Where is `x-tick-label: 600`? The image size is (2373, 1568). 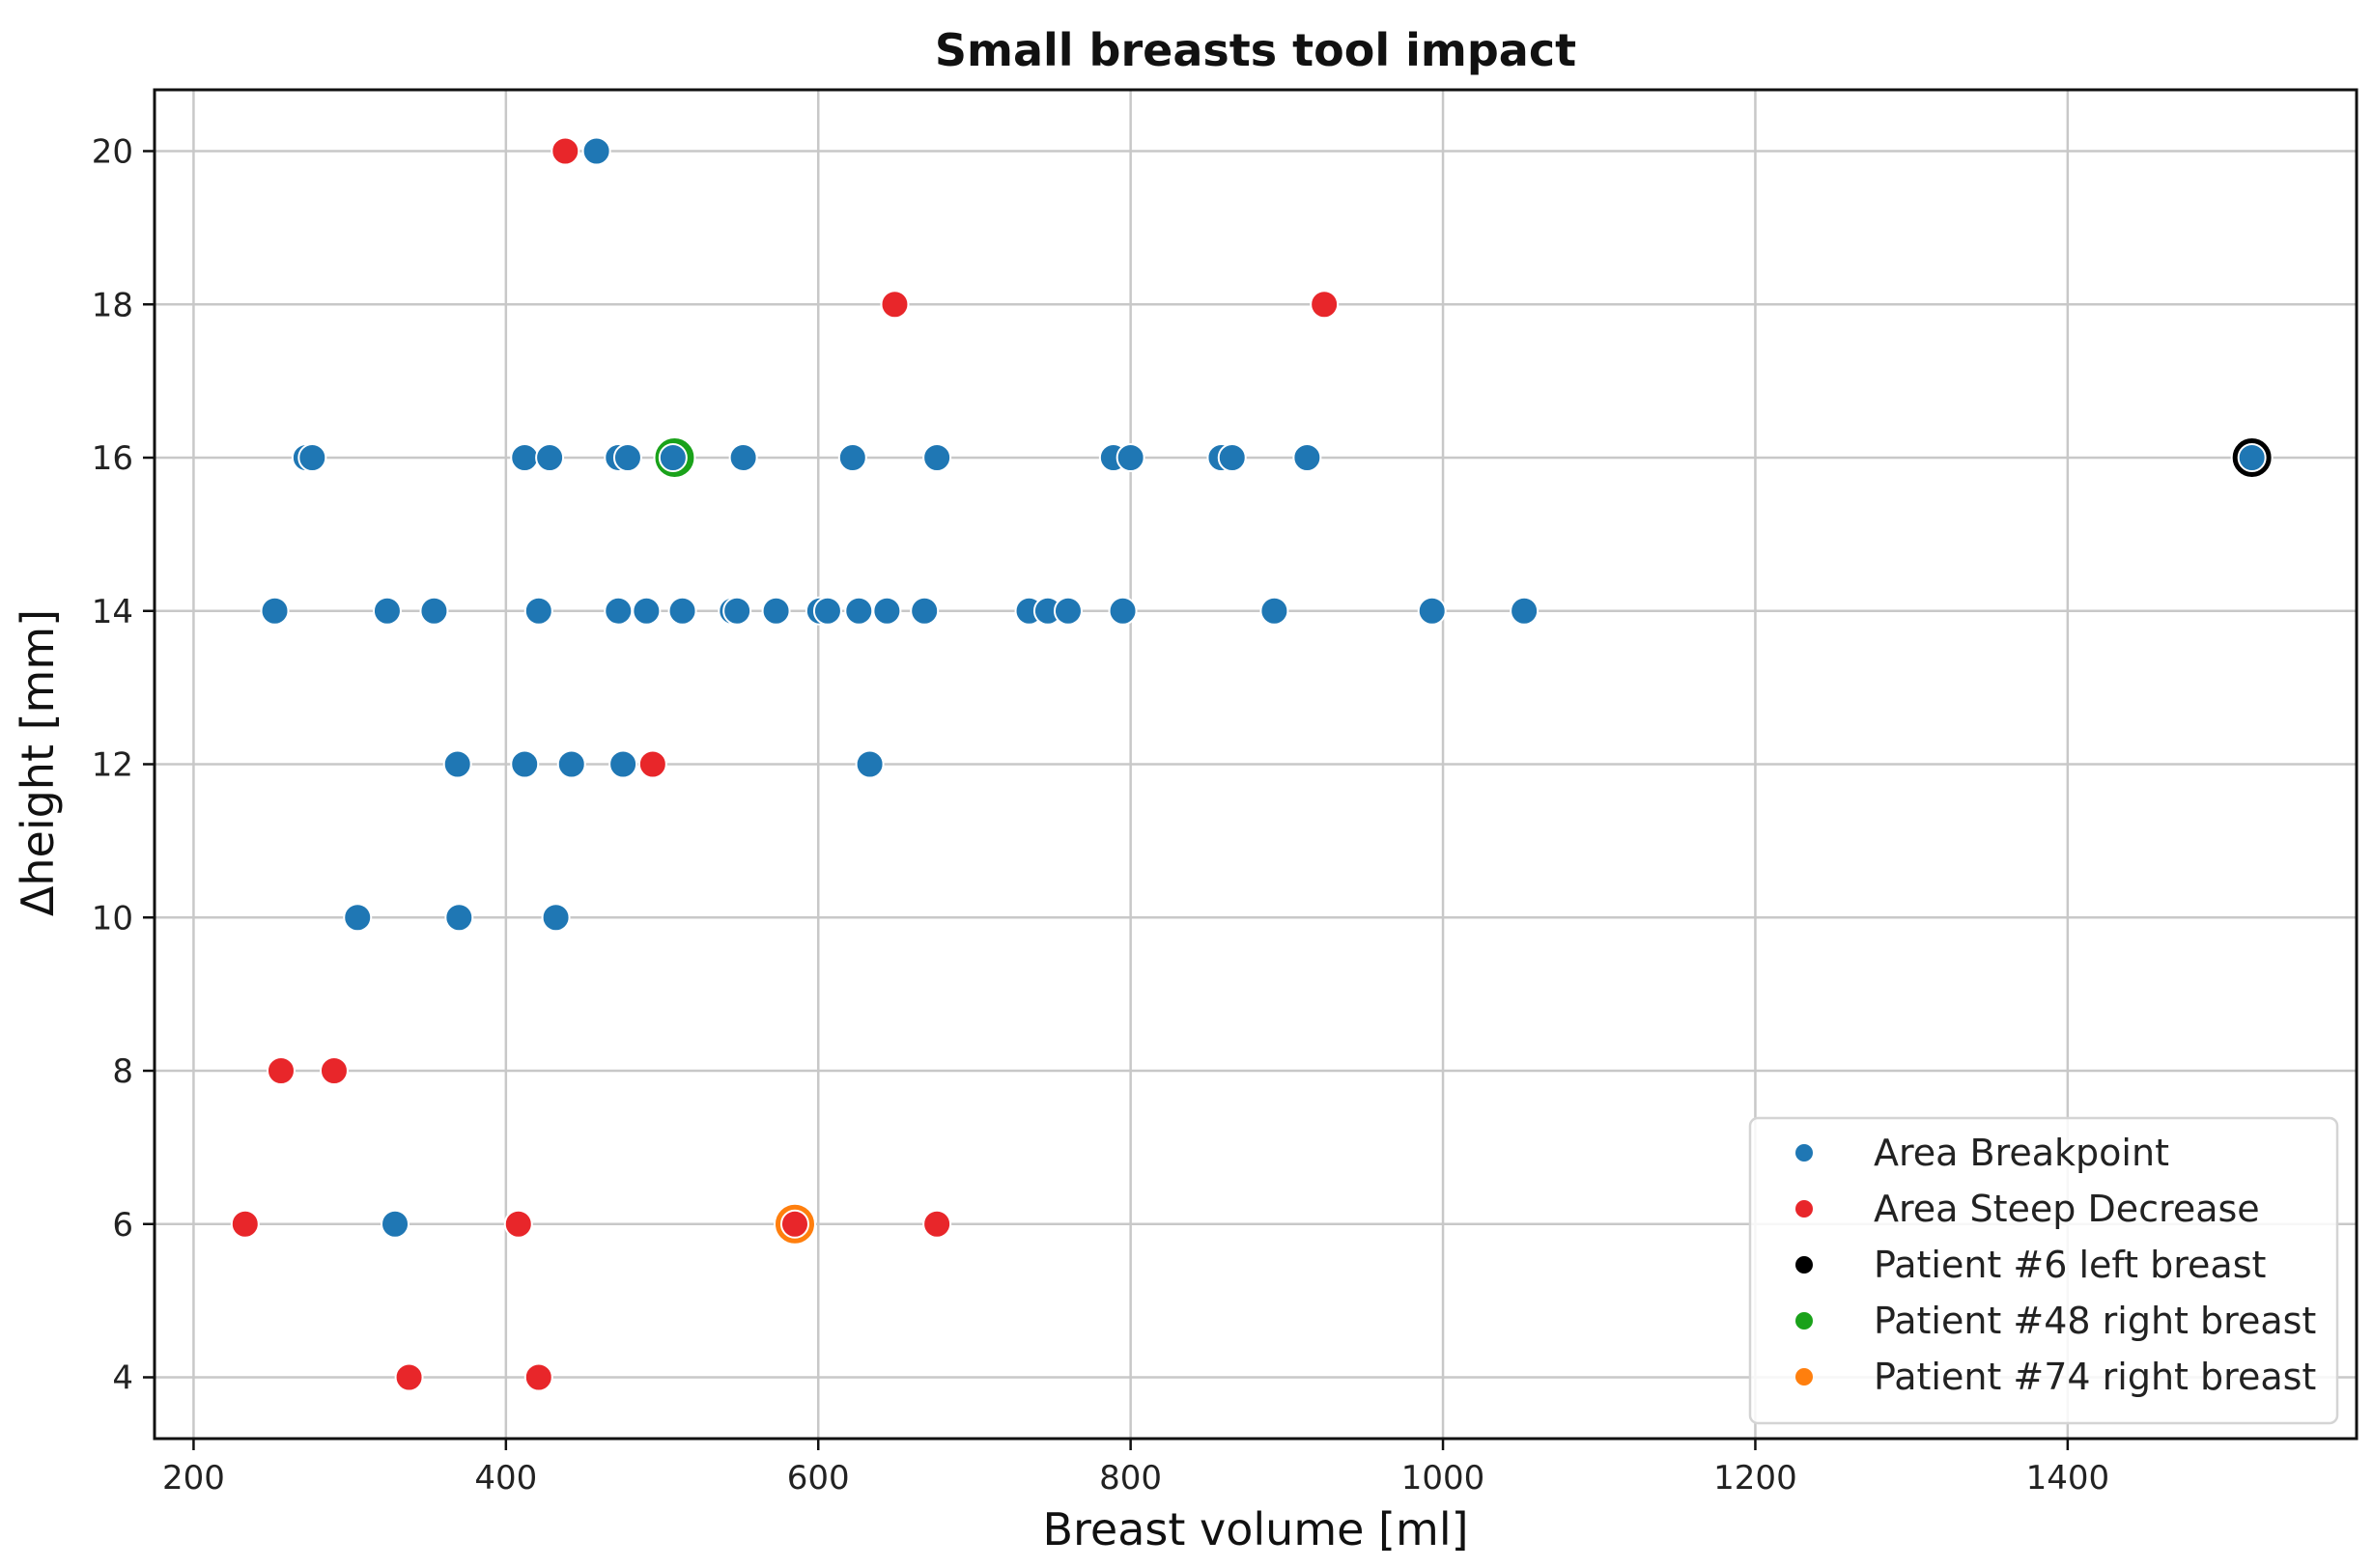 x-tick-label: 600 is located at coordinates (818, 1479).